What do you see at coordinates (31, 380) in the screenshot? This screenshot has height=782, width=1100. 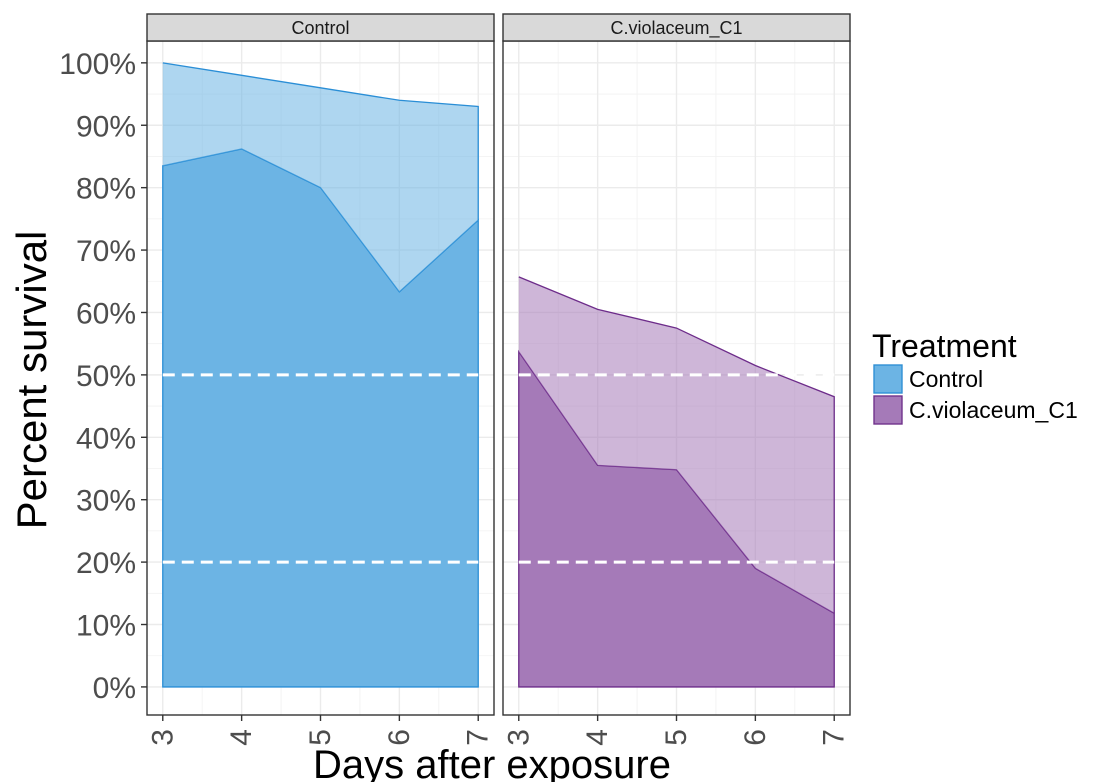 I see `y-axis-title: Percent survival` at bounding box center [31, 380].